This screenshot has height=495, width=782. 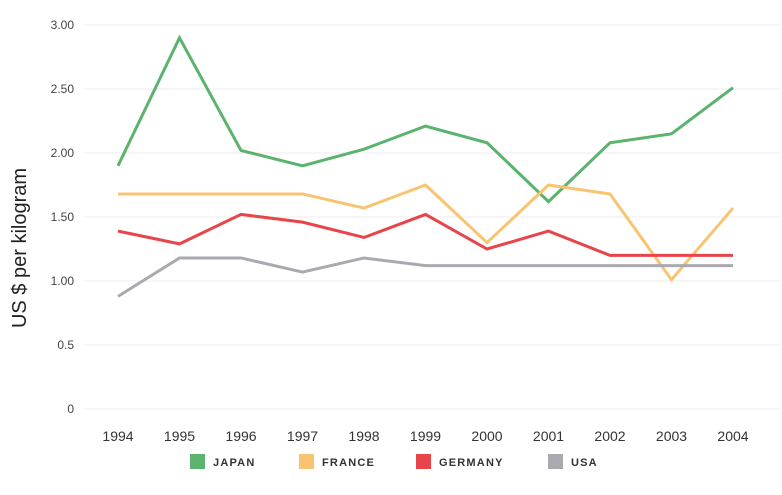 What do you see at coordinates (486, 436) in the screenshot?
I see `x-tick-label: 2000` at bounding box center [486, 436].